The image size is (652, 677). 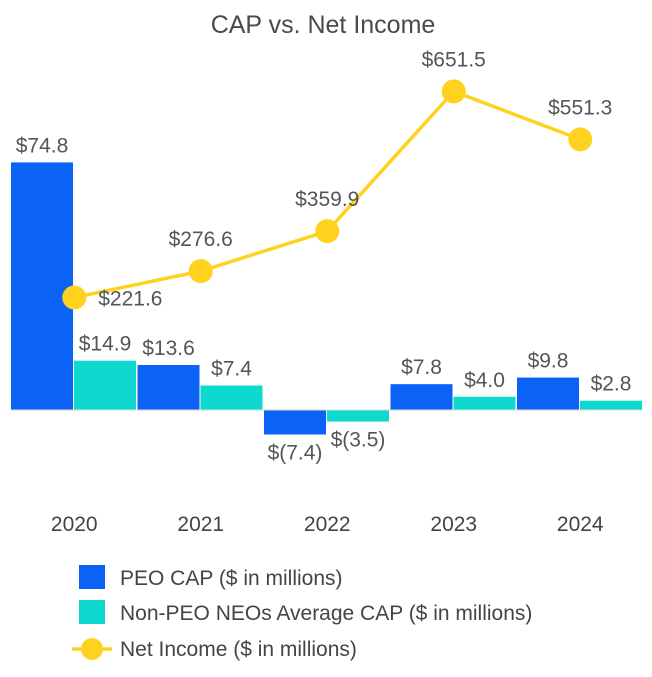 I want to click on peo-label-2021: $13.6, so click(x=168, y=348).